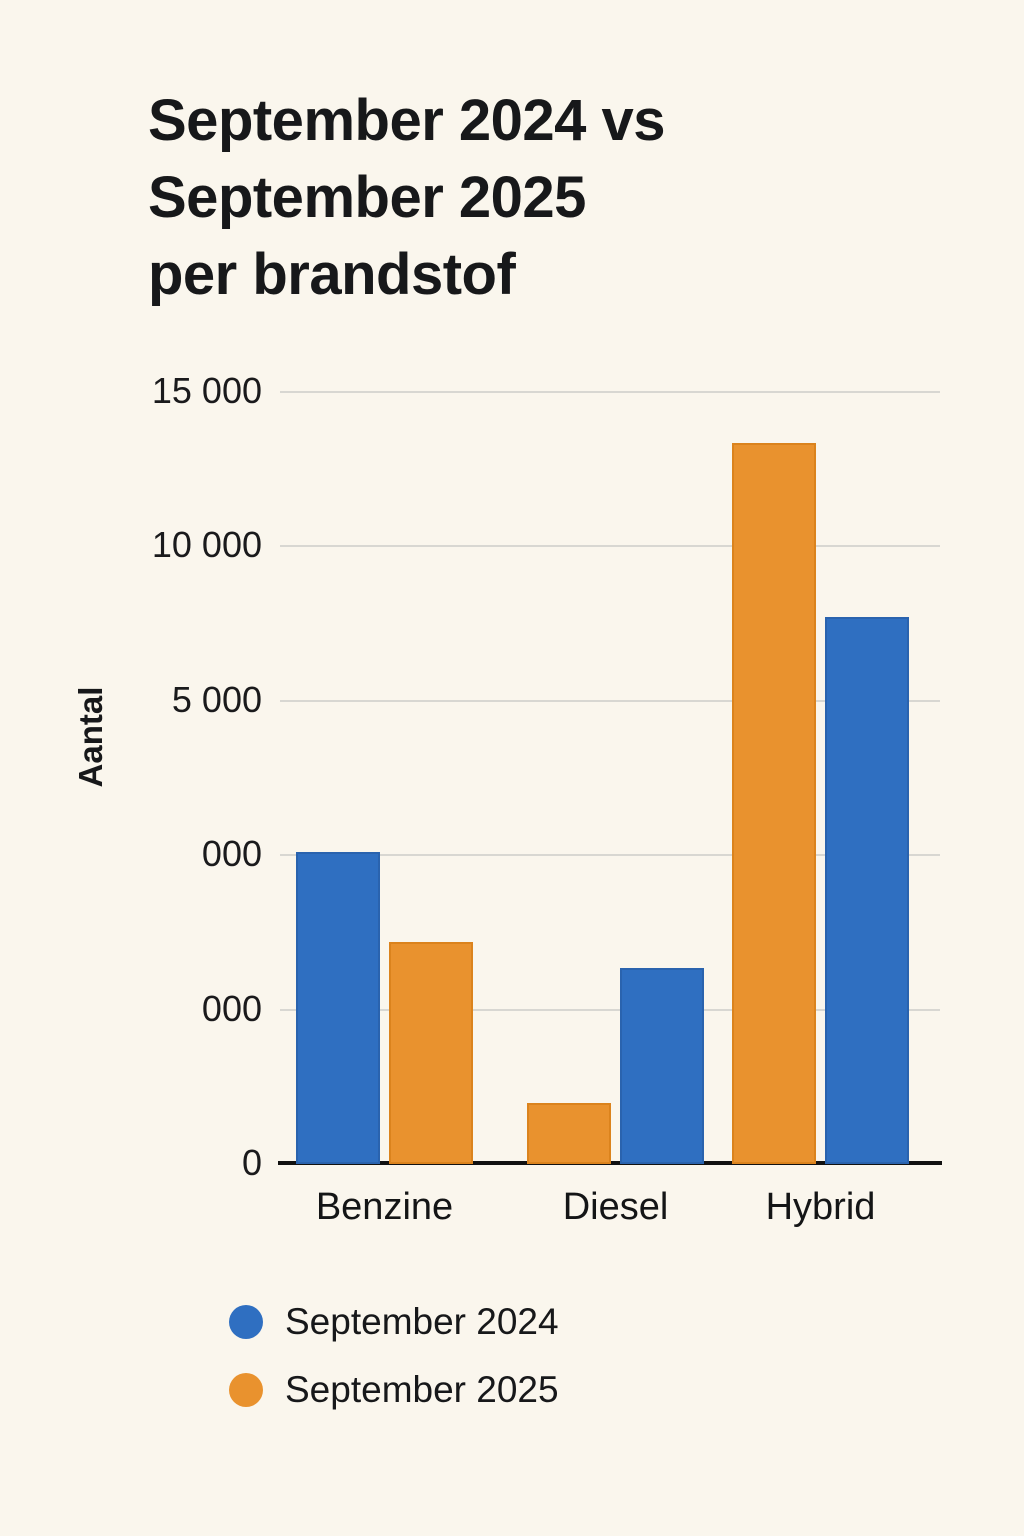 The height and width of the screenshot is (1536, 1024). I want to click on title-line-2: September 2025, so click(367, 197).